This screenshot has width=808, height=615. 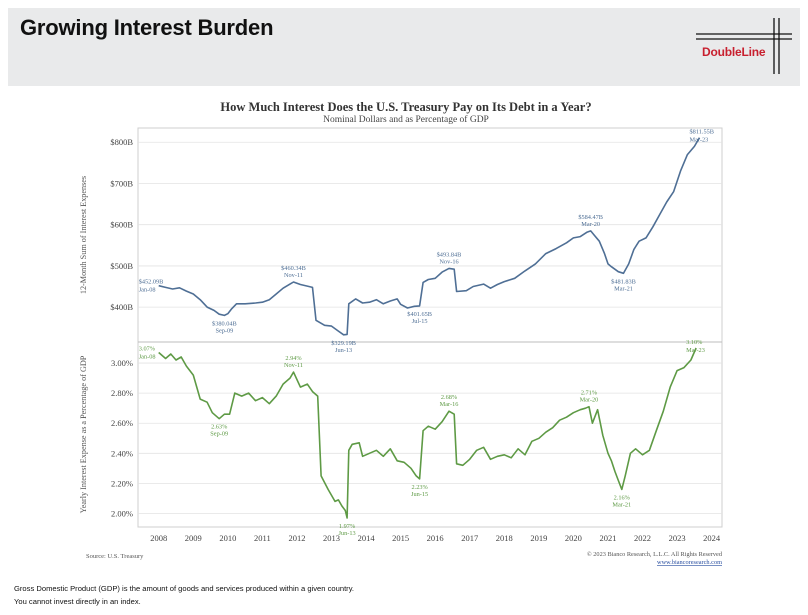 What do you see at coordinates (590, 217) in the screenshot?
I see `dollars-annotation-value: $584.47B` at bounding box center [590, 217].